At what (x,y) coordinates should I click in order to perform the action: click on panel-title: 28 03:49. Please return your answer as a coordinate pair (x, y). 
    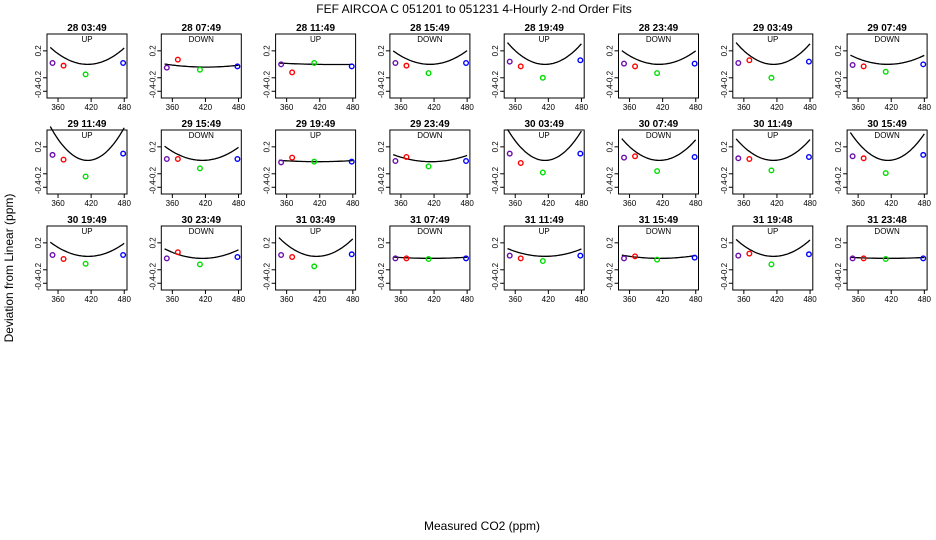
    Looking at the image, I should click on (87, 28).